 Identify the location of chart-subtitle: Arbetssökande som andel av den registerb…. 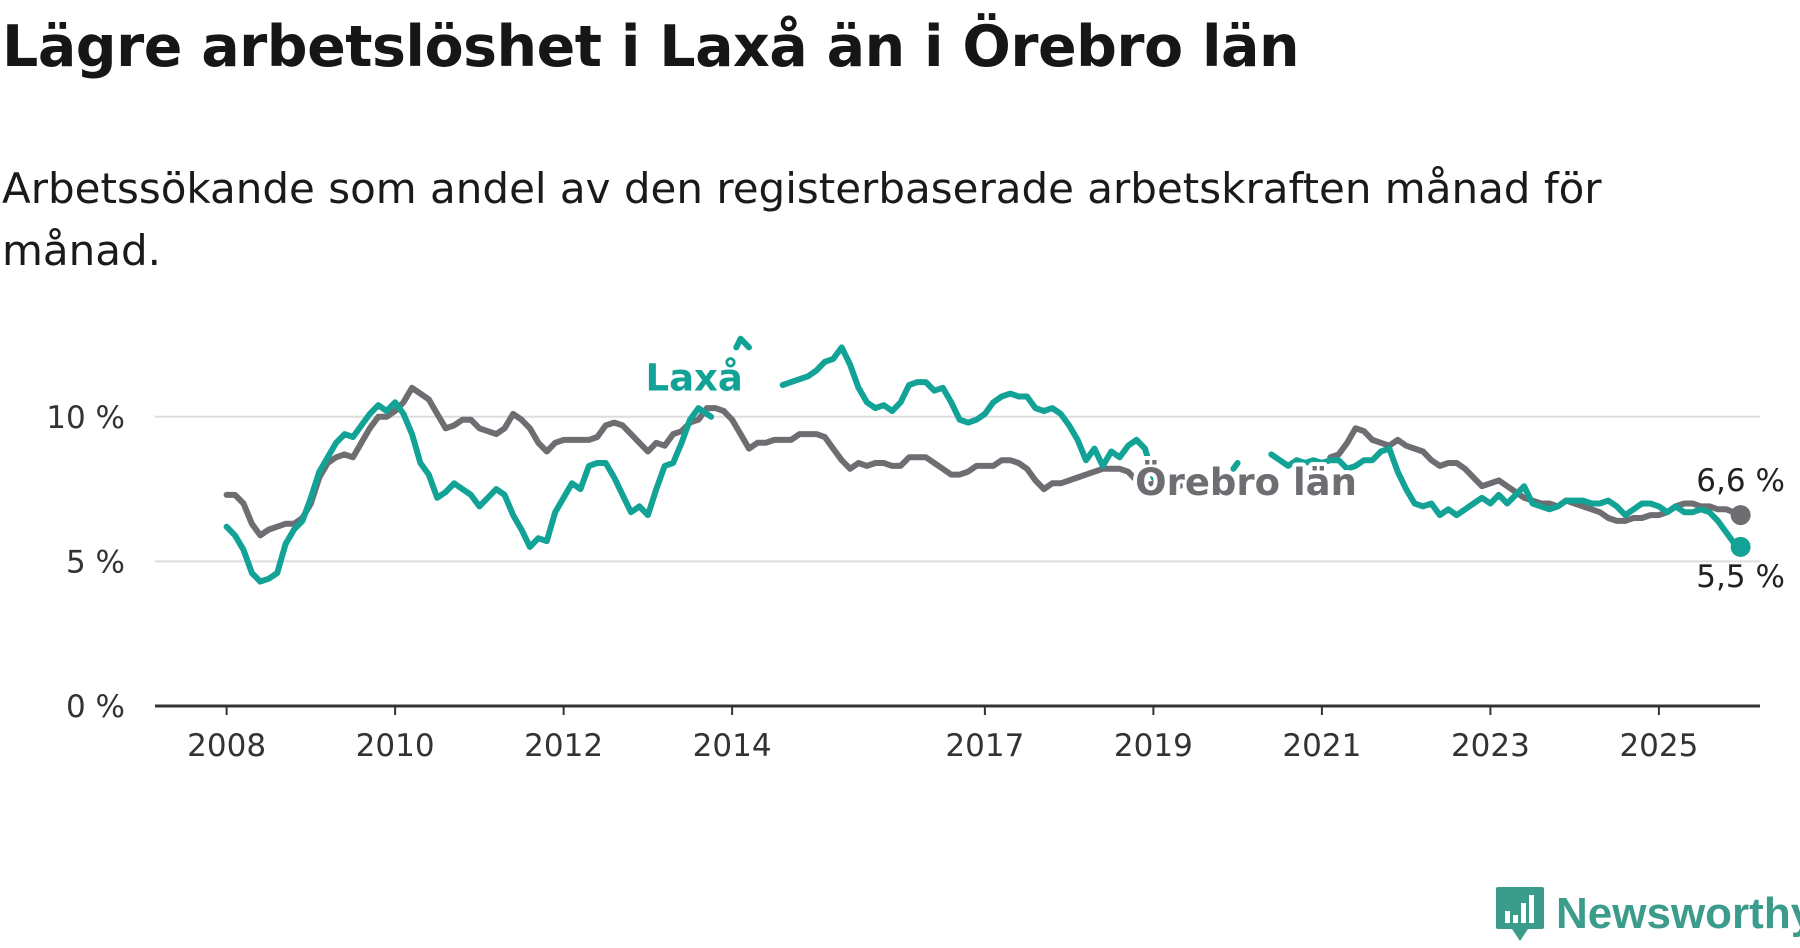
(802, 219).